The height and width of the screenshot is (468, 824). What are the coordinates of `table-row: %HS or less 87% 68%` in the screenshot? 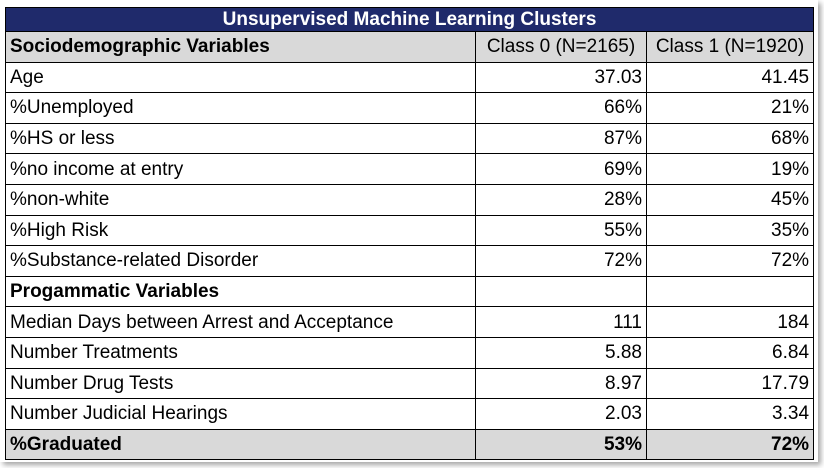 It's located at (410, 138).